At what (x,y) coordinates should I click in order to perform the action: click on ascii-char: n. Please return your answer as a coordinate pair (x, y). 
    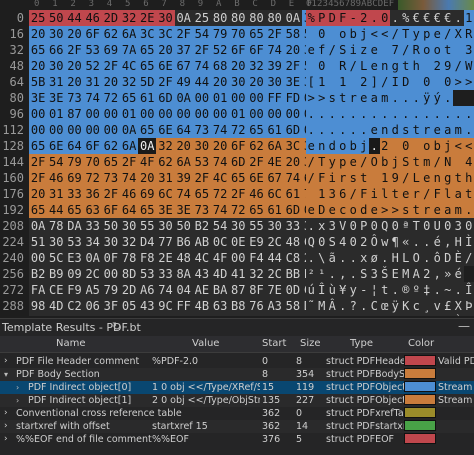
    Looking at the image, I should click on (321, 146).